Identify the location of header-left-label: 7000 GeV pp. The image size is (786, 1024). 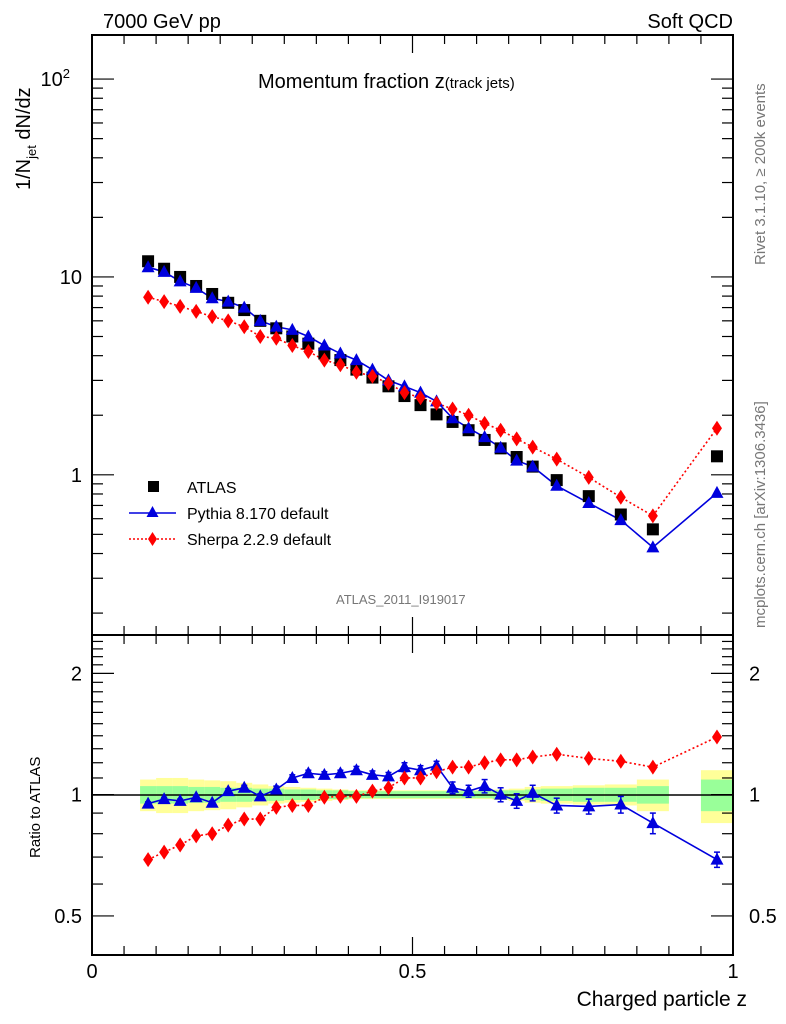
(162, 22).